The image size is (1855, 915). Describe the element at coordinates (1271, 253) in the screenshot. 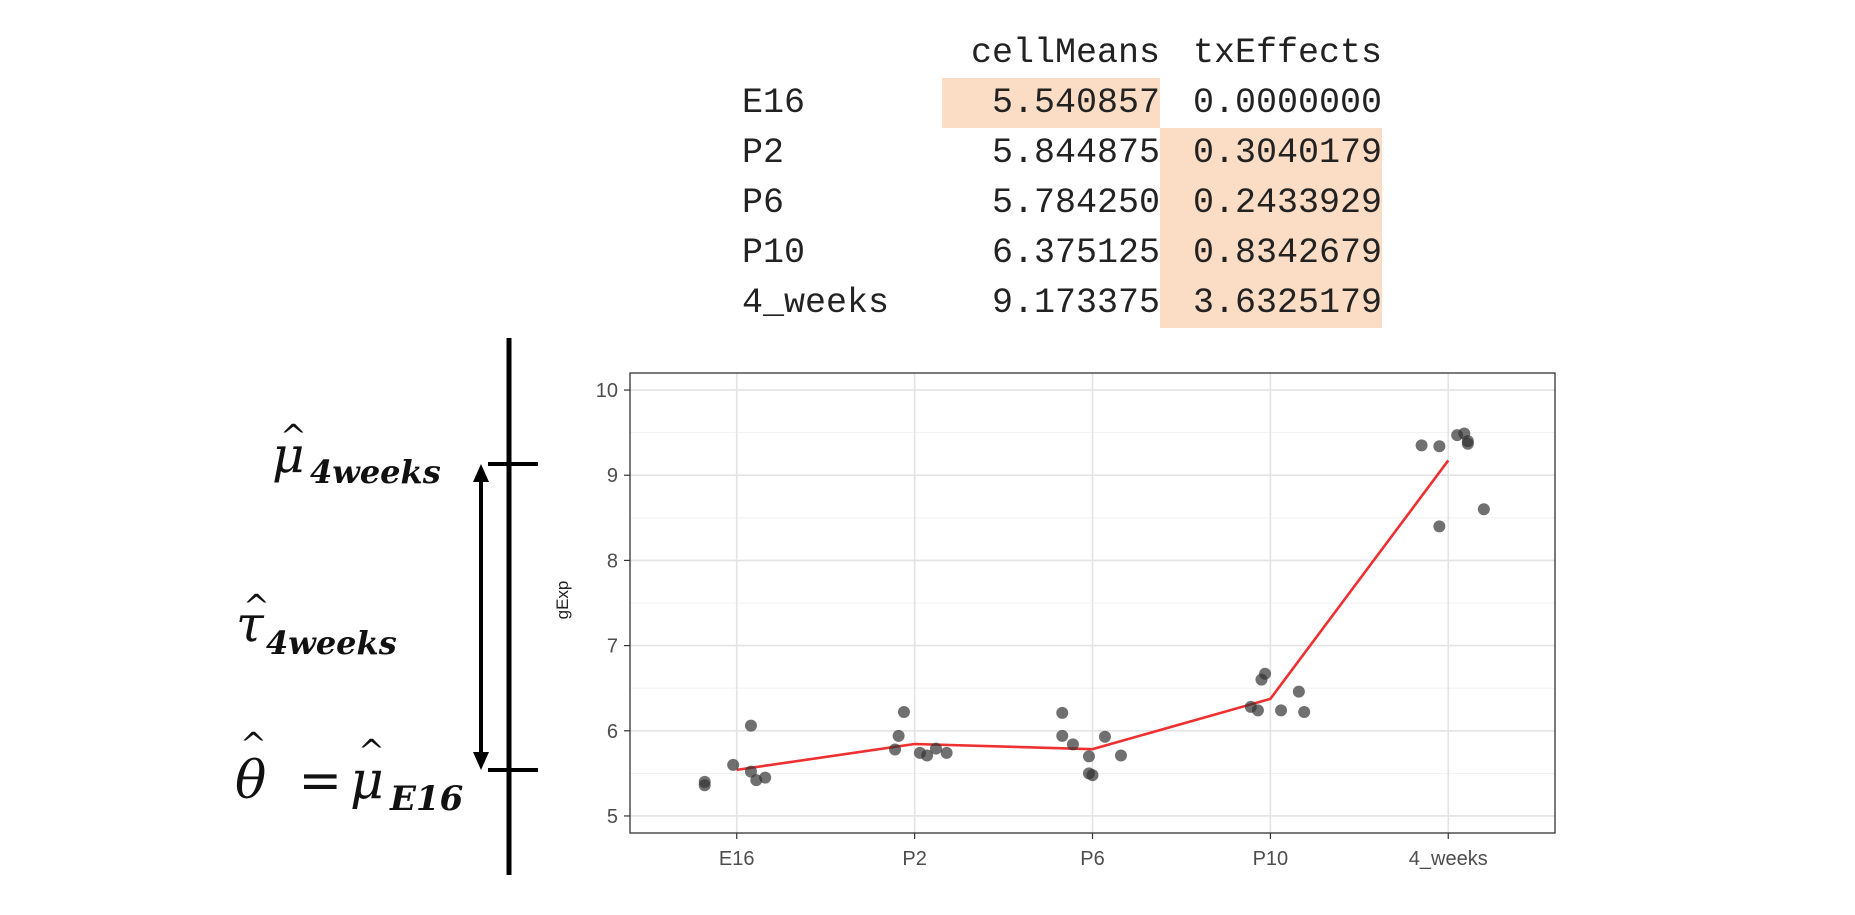

I see `txeffects-value: 0.8342679` at that location.